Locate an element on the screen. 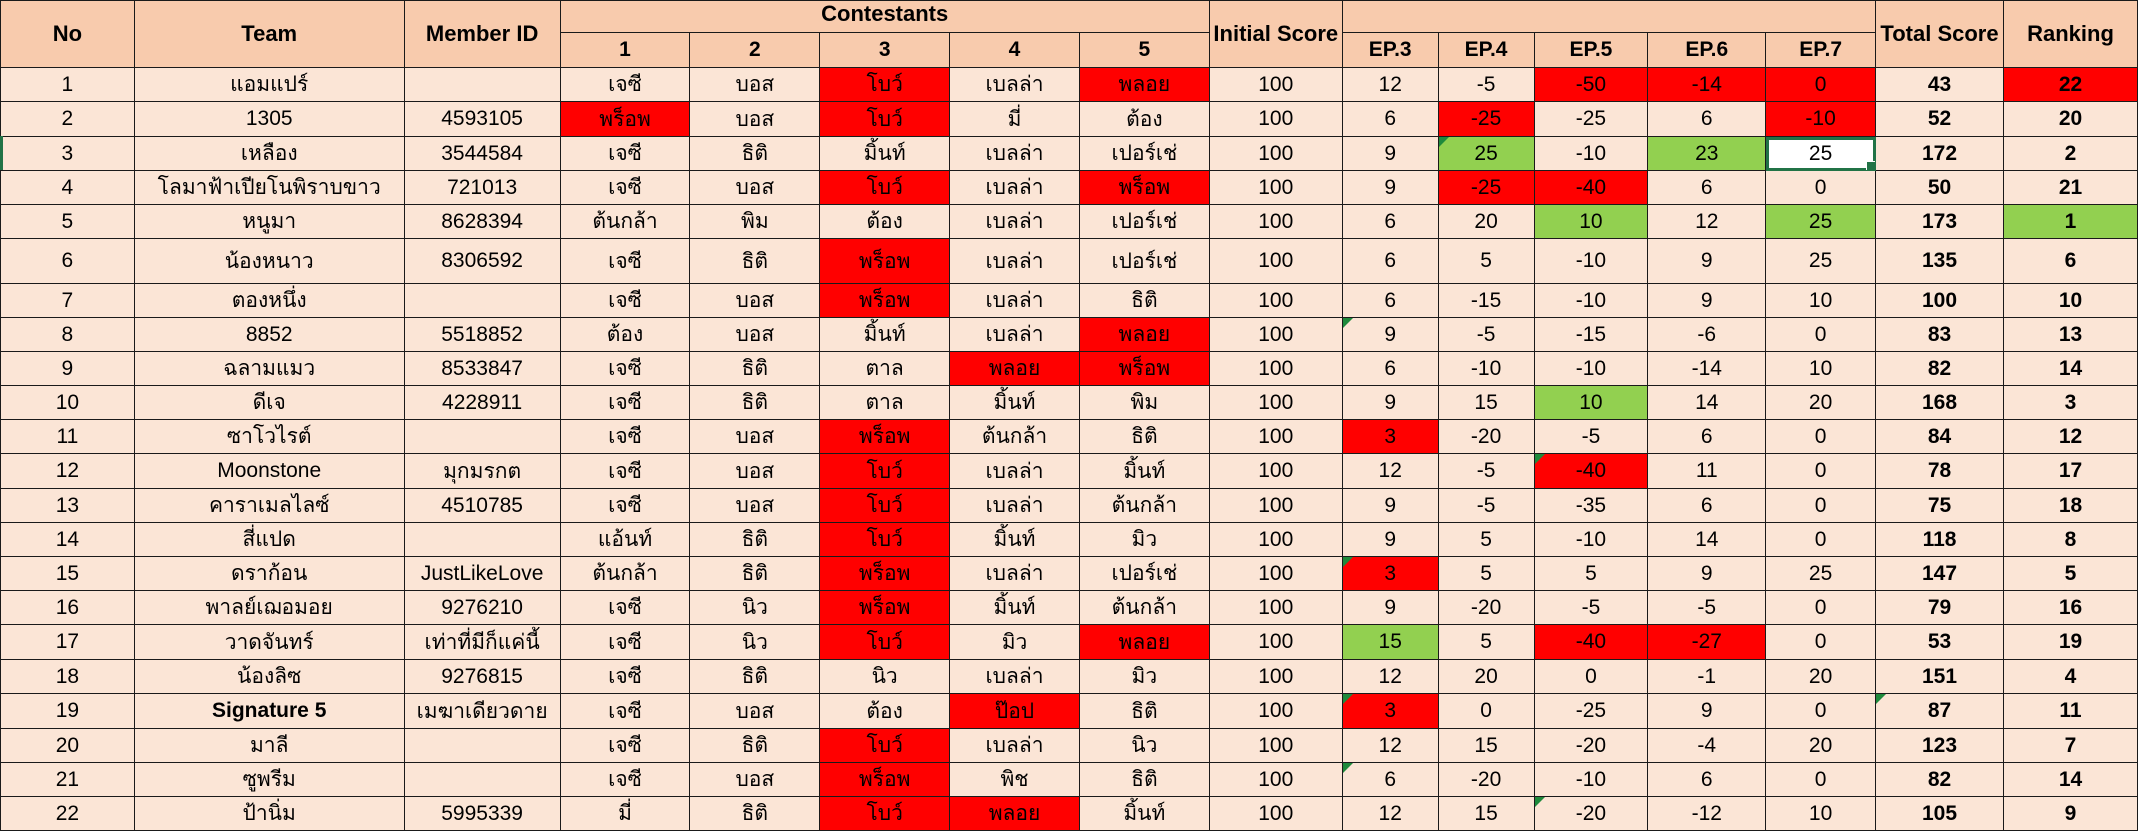 The width and height of the screenshot is (2138, 831). cell-ranking: 10 is located at coordinates (2070, 300).